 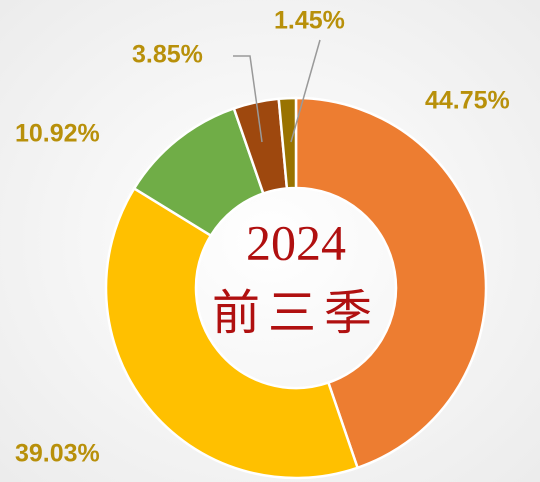 I want to click on center-year: 2024, so click(x=296, y=242).